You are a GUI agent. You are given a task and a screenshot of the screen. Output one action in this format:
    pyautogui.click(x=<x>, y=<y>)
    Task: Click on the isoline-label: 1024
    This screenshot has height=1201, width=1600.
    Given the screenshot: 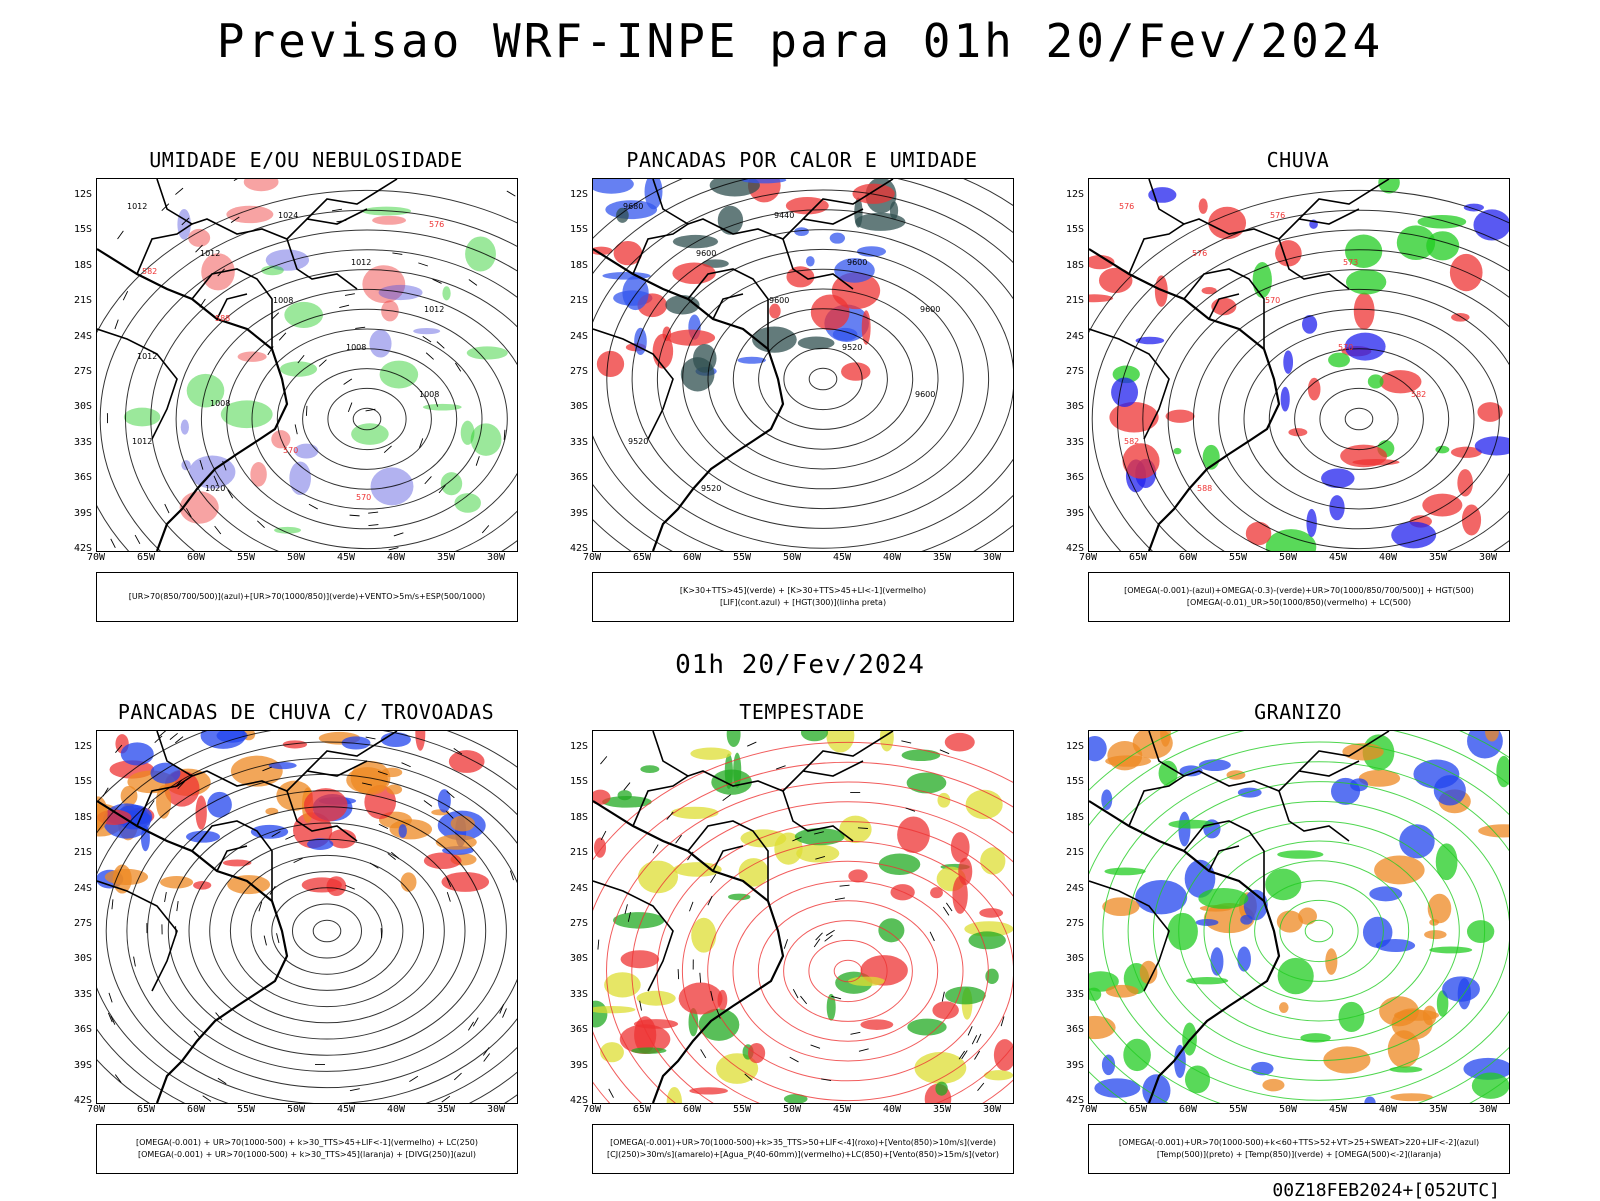 What is the action you would take?
    pyautogui.click(x=288, y=215)
    